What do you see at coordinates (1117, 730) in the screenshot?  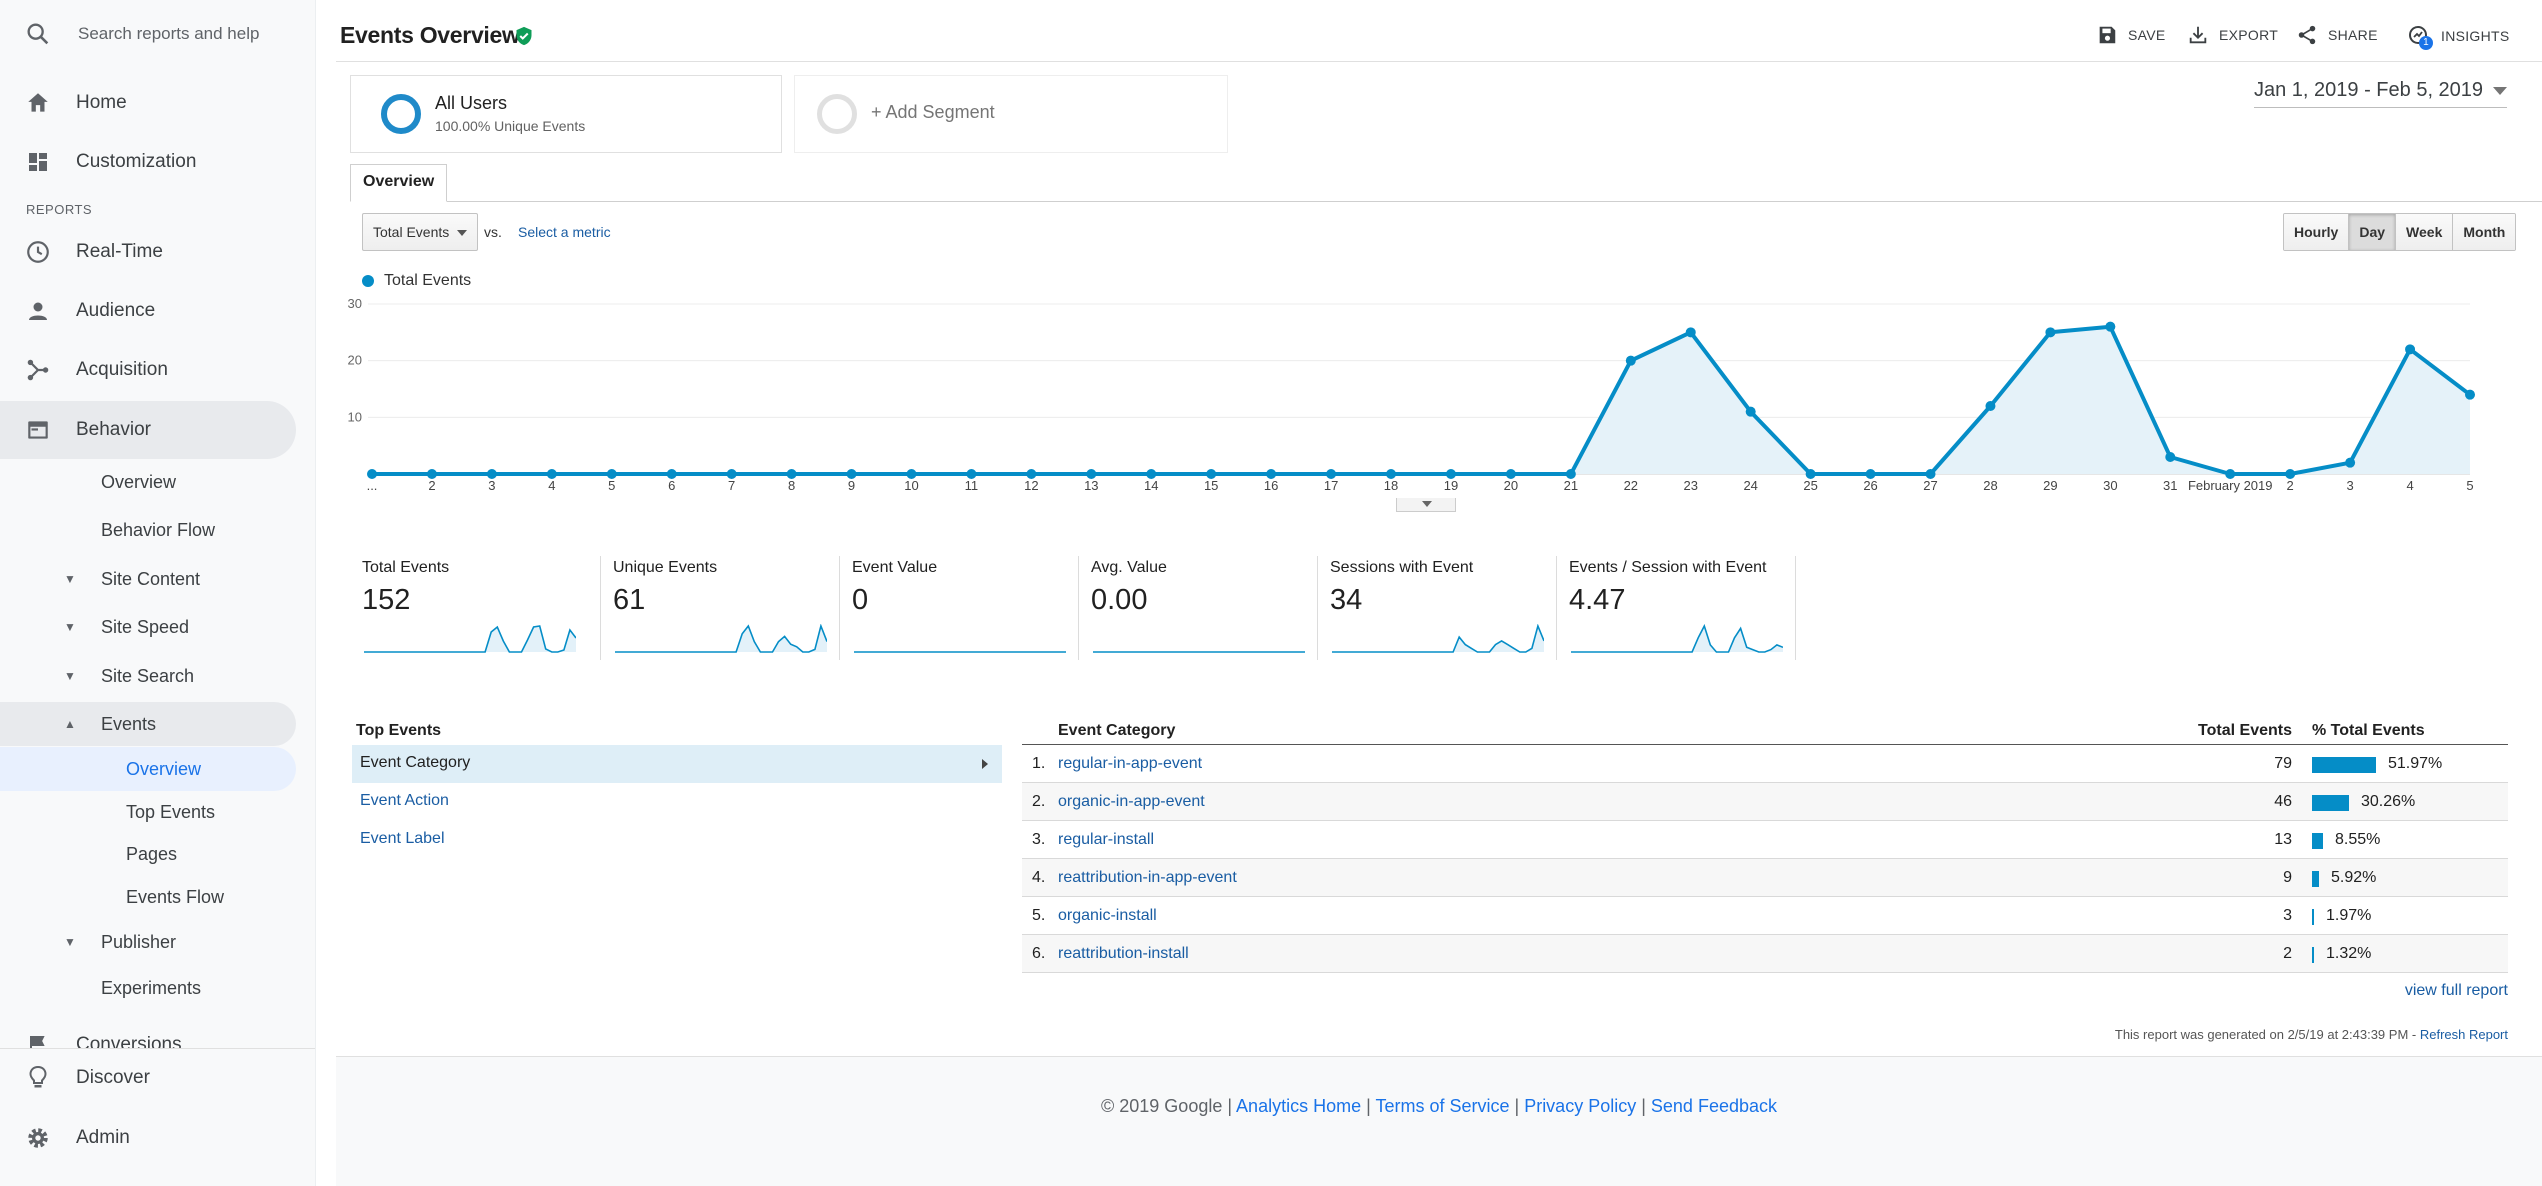 I see `col-event-category: Event Category` at bounding box center [1117, 730].